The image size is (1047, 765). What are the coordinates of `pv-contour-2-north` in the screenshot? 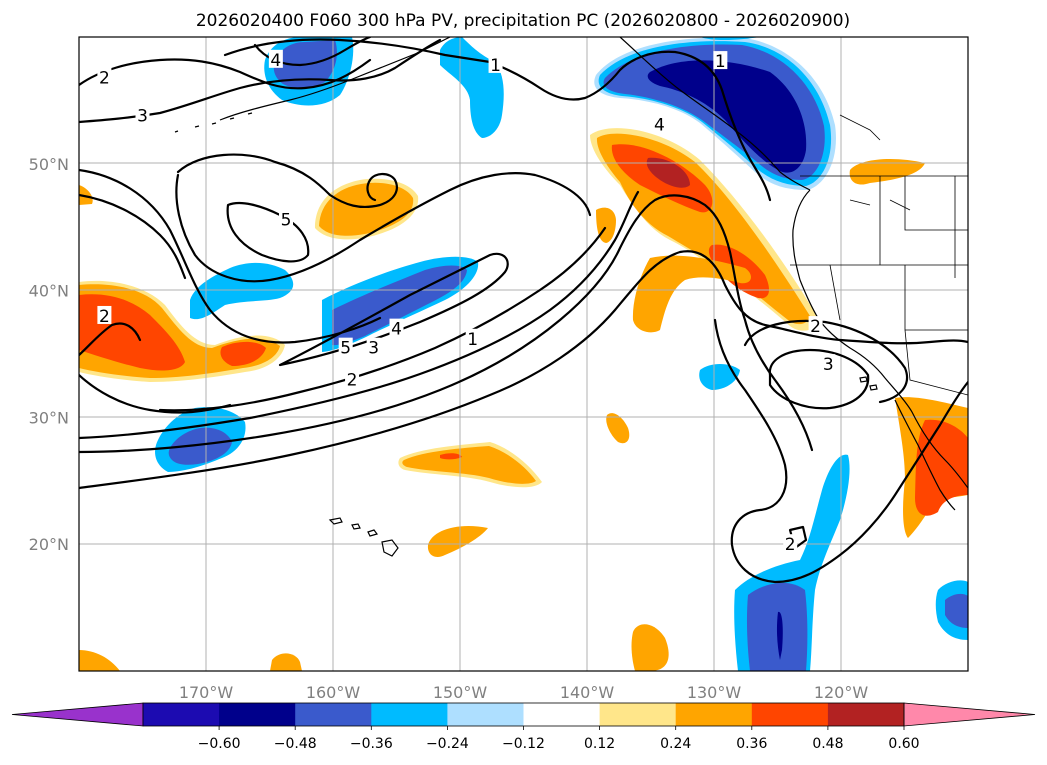 It's located at (225, 74).